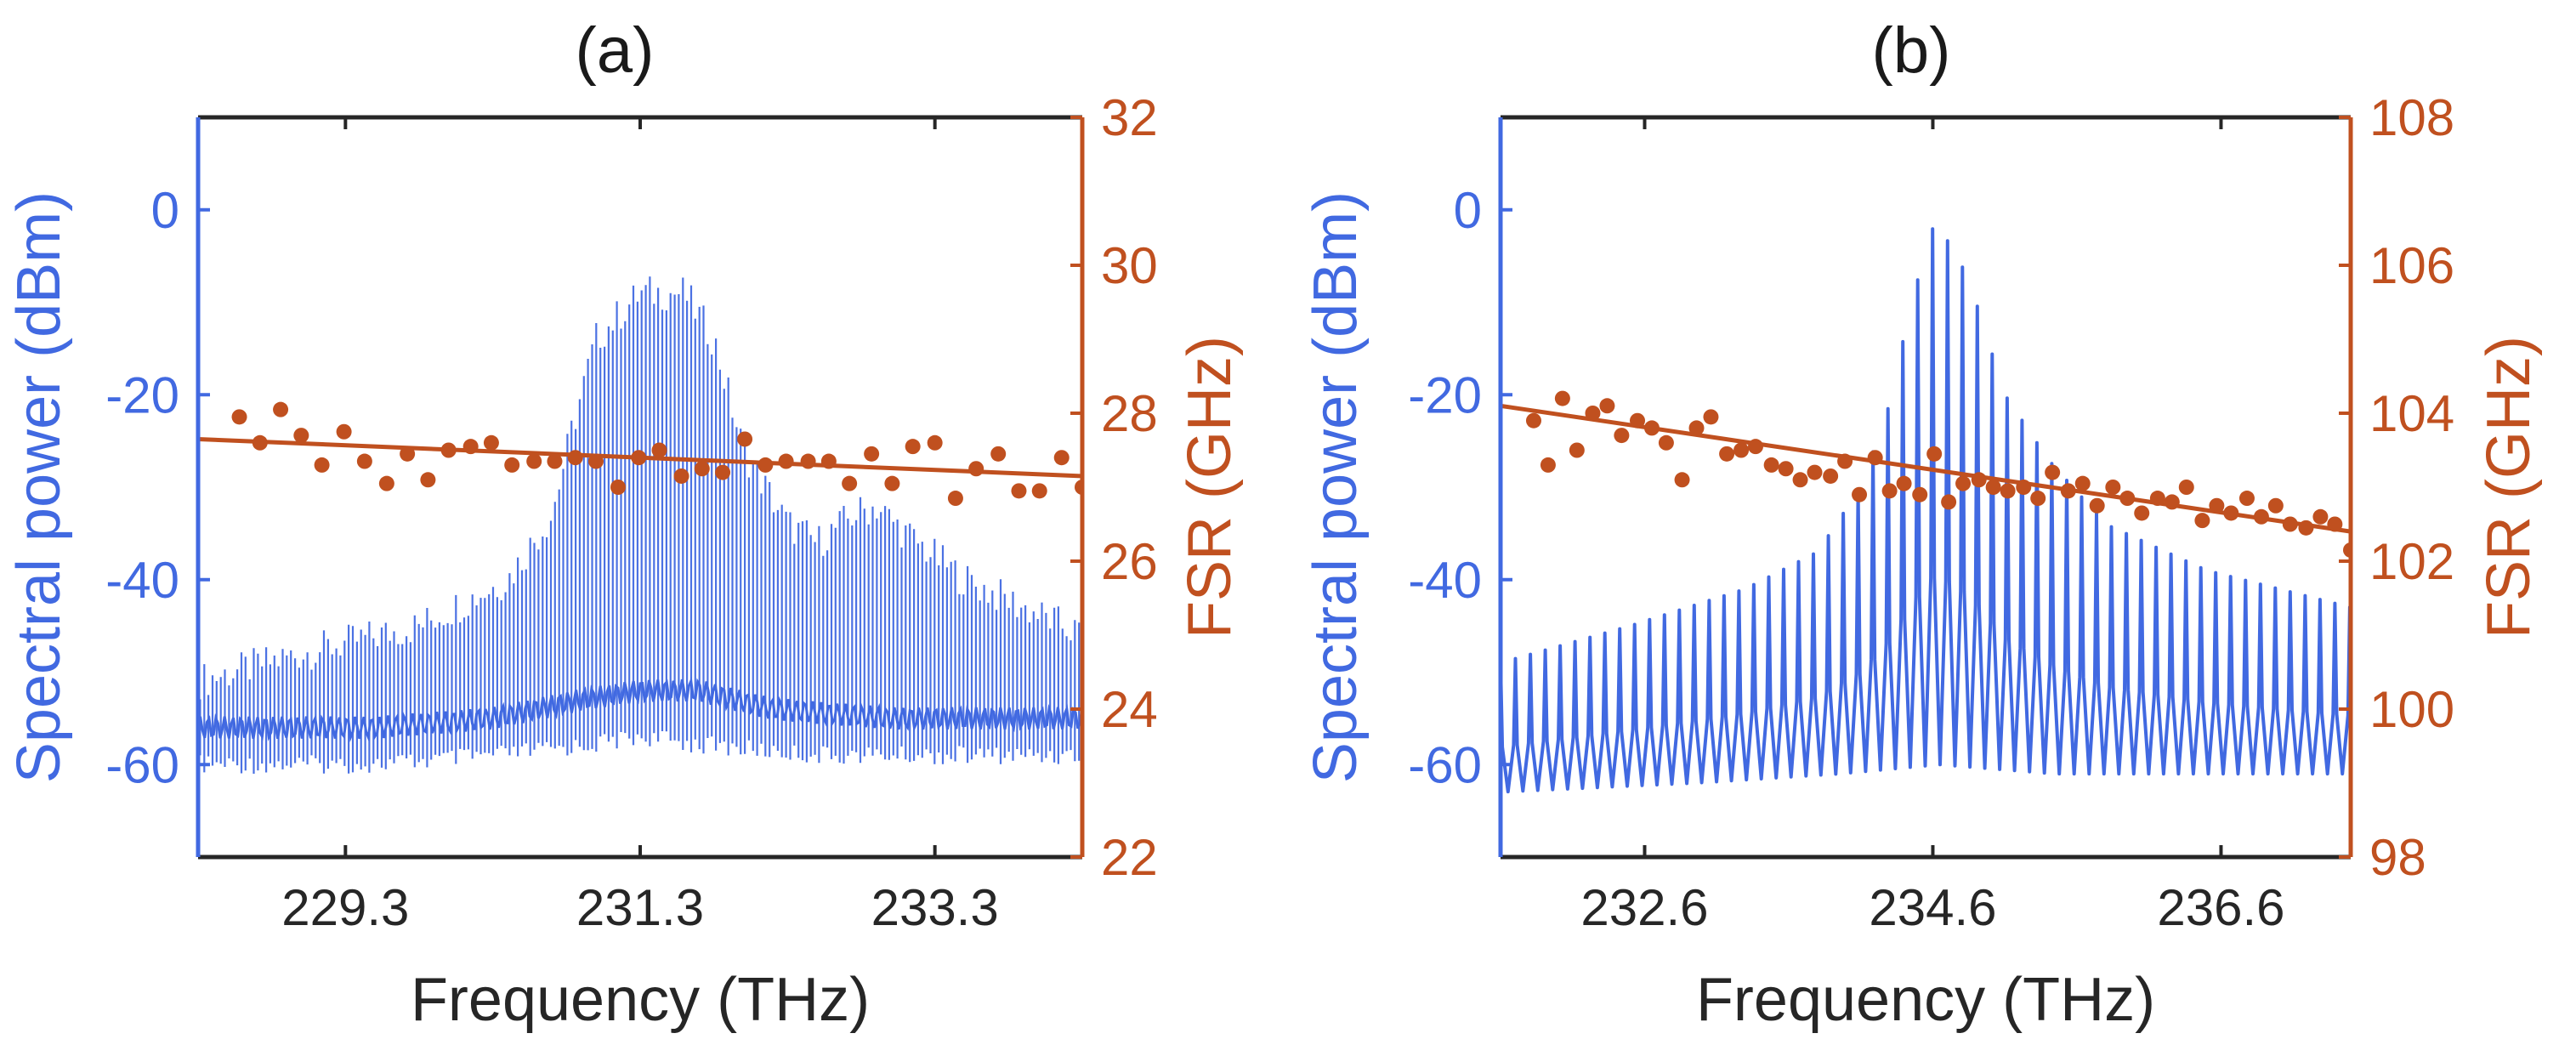  I want to click on panel-b-right-tick-label: 100, so click(2411, 709).